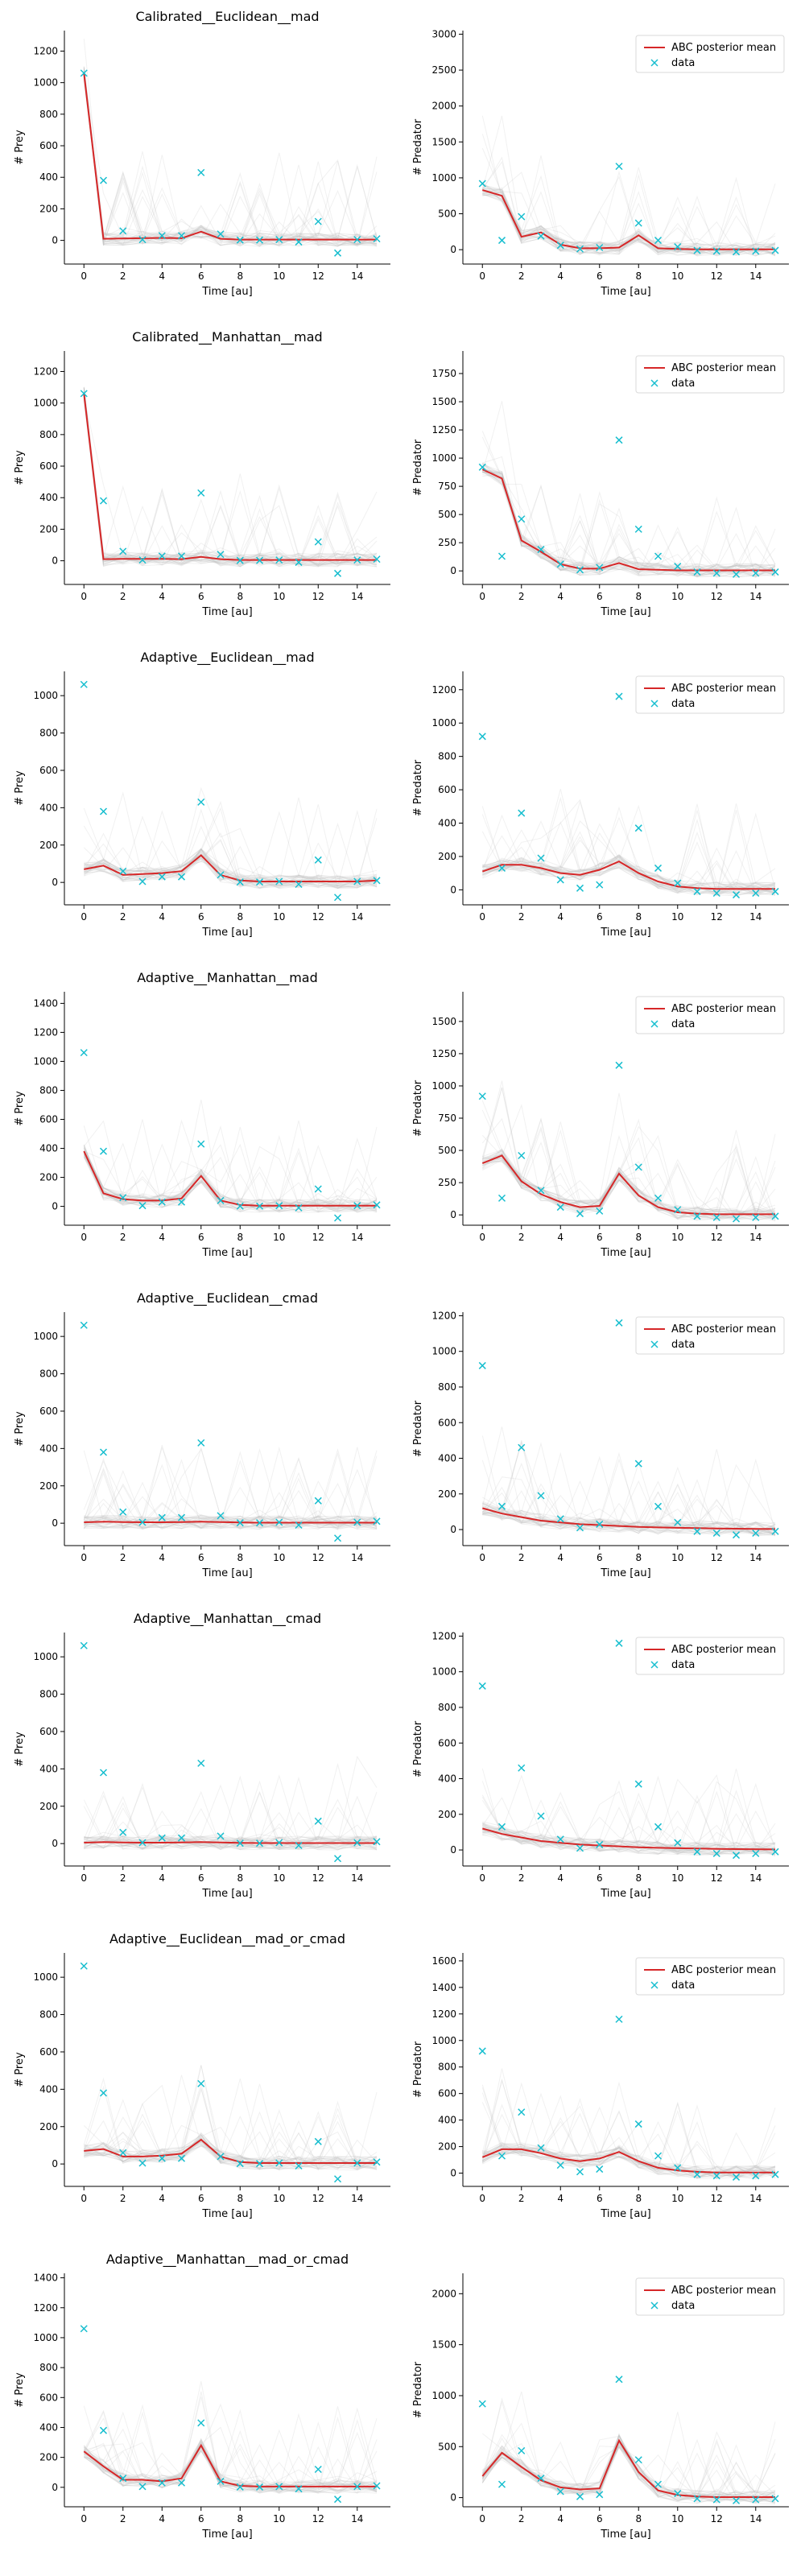  What do you see at coordinates (710, 54) in the screenshot?
I see `legend-box` at bounding box center [710, 54].